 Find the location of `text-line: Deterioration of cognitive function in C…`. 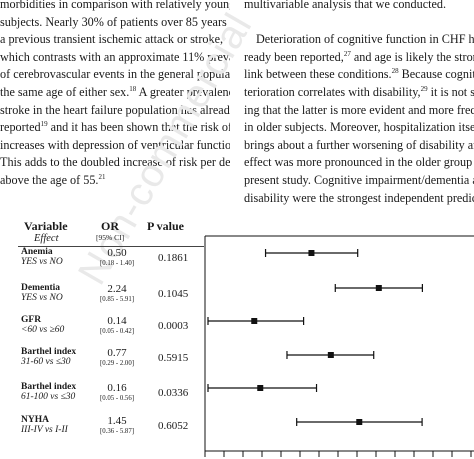

text-line: Deterioration of cognitive function in C… is located at coordinates (365, 39).